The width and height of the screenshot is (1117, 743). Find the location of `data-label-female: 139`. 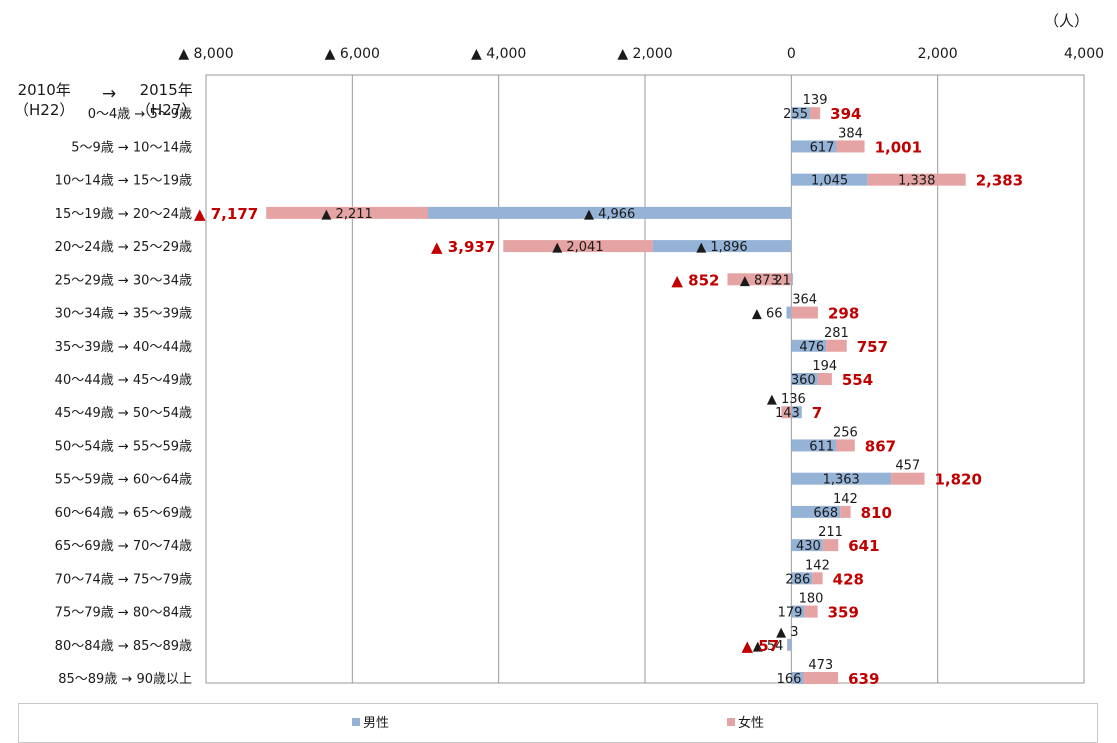

data-label-female: 139 is located at coordinates (815, 100).